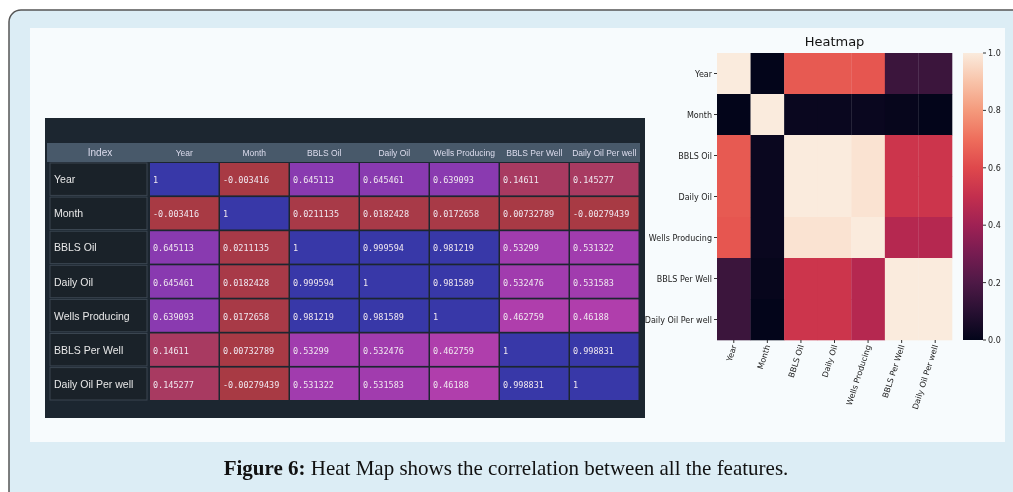  What do you see at coordinates (834, 41) in the screenshot?
I see `chart-title: Heatmap` at bounding box center [834, 41].